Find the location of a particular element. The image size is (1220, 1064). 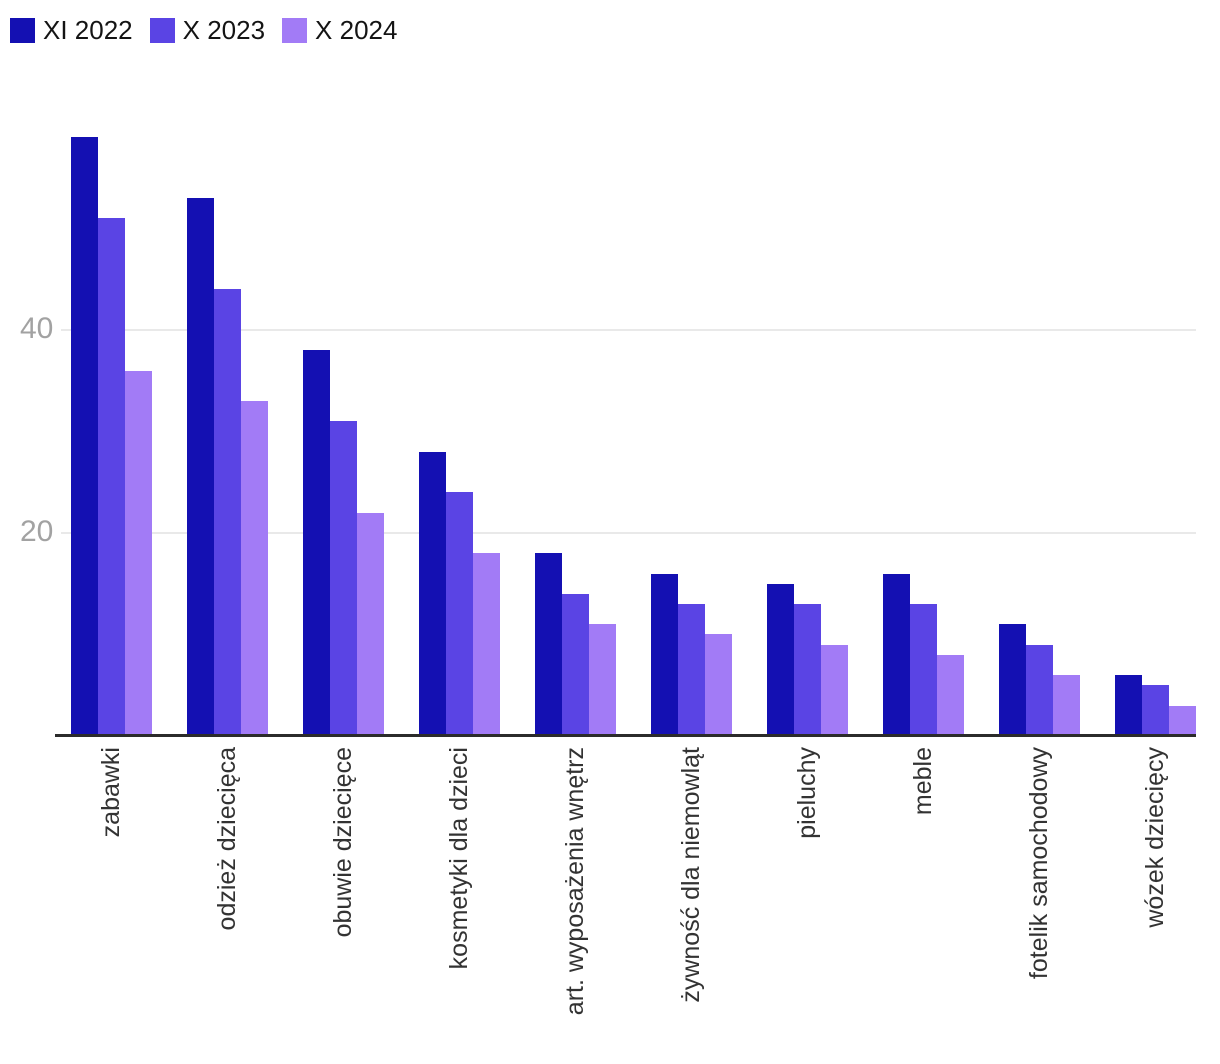

x-axis-label: obuwie dziecięce is located at coordinates (343, 842).